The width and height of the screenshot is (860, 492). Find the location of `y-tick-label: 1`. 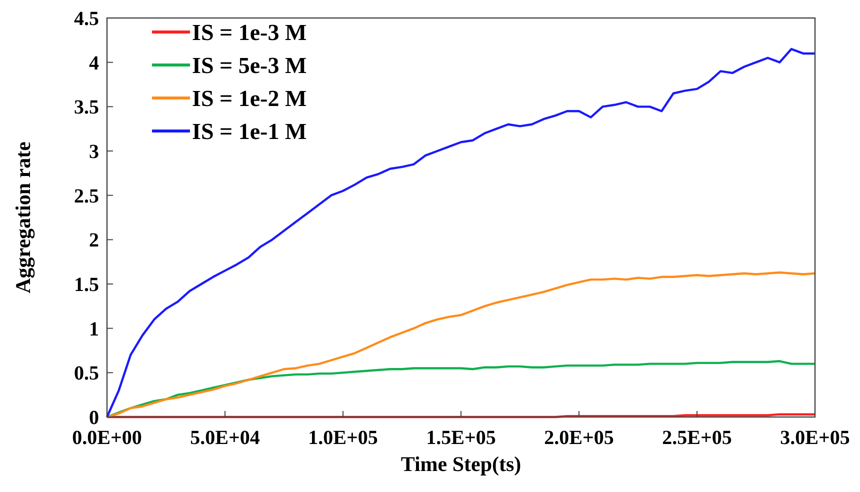

y-tick-label: 1 is located at coordinates (94, 329).